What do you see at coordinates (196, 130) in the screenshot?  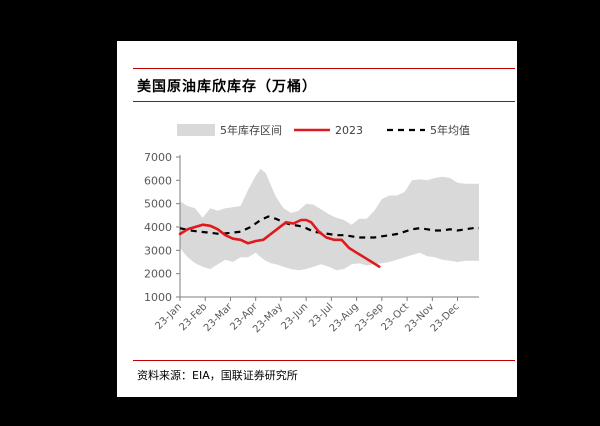 I see `legend-swatch-range` at bounding box center [196, 130].